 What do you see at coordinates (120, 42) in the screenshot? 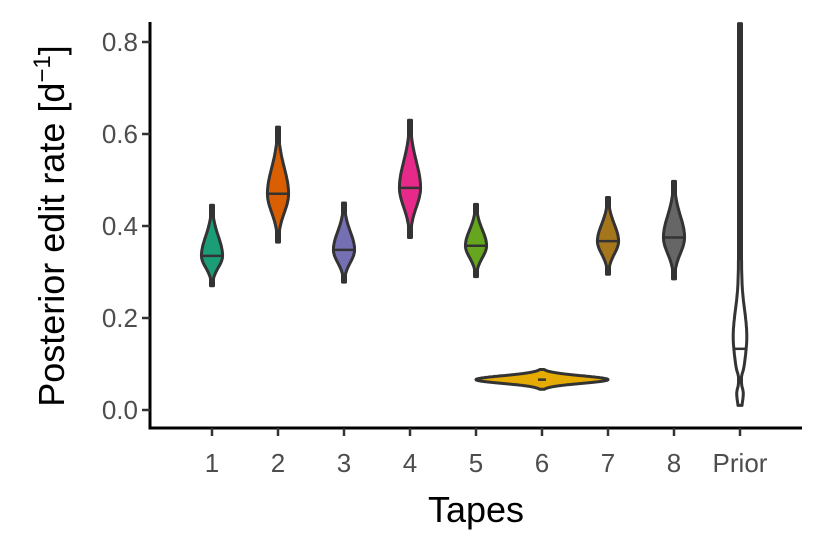
I see `y-tick-label: 0.8` at bounding box center [120, 42].